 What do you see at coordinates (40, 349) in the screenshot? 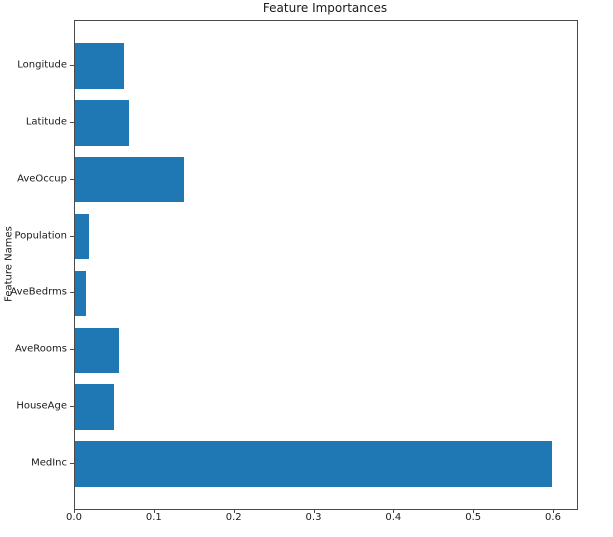
I see `y-tick-label-averooms: AveRooms` at bounding box center [40, 349].